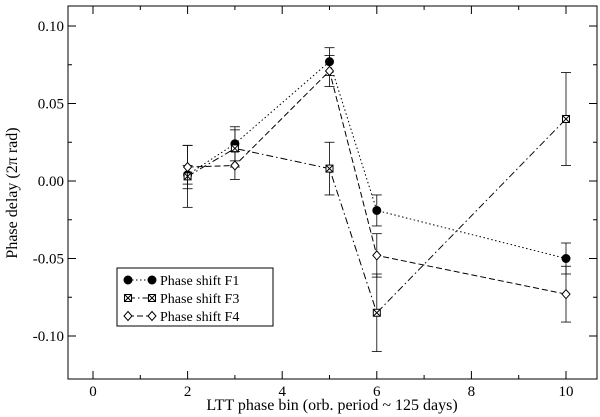 Image resolution: width=600 pixels, height=417 pixels. Describe the element at coordinates (93, 392) in the screenshot. I see `x-tick-label: 0` at that location.